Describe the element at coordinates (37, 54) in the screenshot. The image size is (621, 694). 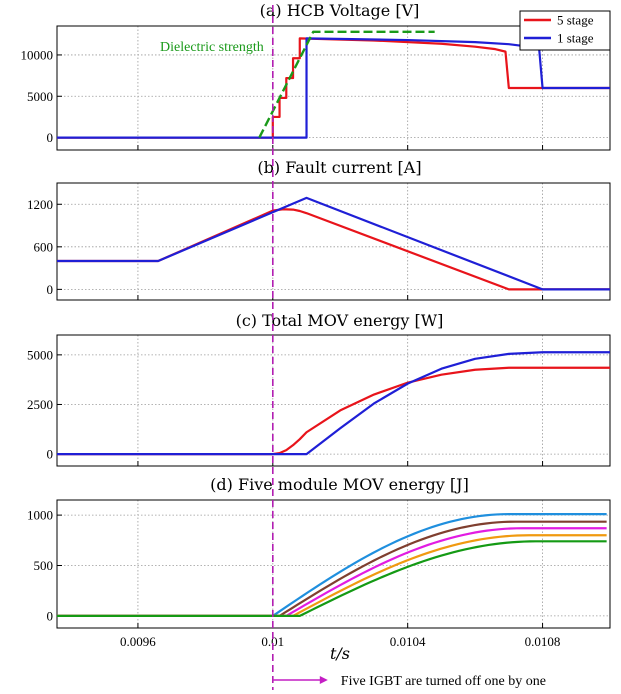
I see `y-tick-label: 10000` at that location.